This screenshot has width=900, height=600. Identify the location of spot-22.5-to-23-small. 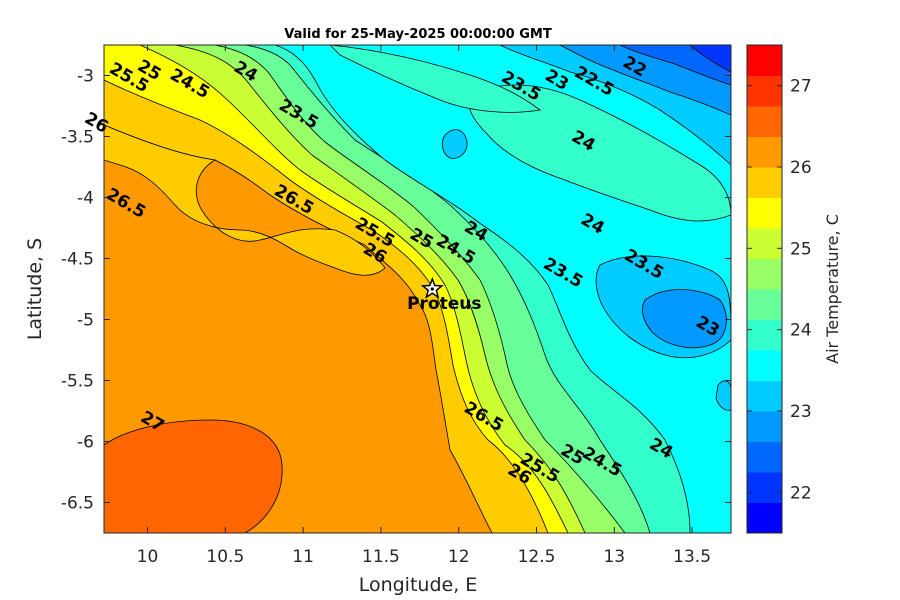
(454, 144).